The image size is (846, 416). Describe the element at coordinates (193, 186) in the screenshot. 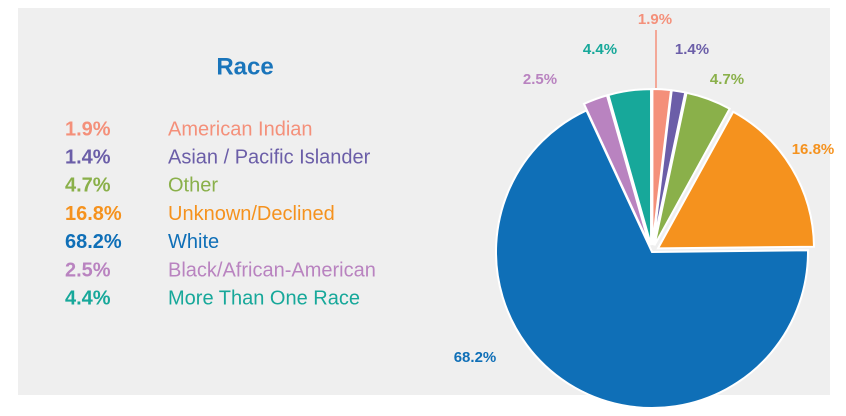

I see `legend-label: Other` at that location.